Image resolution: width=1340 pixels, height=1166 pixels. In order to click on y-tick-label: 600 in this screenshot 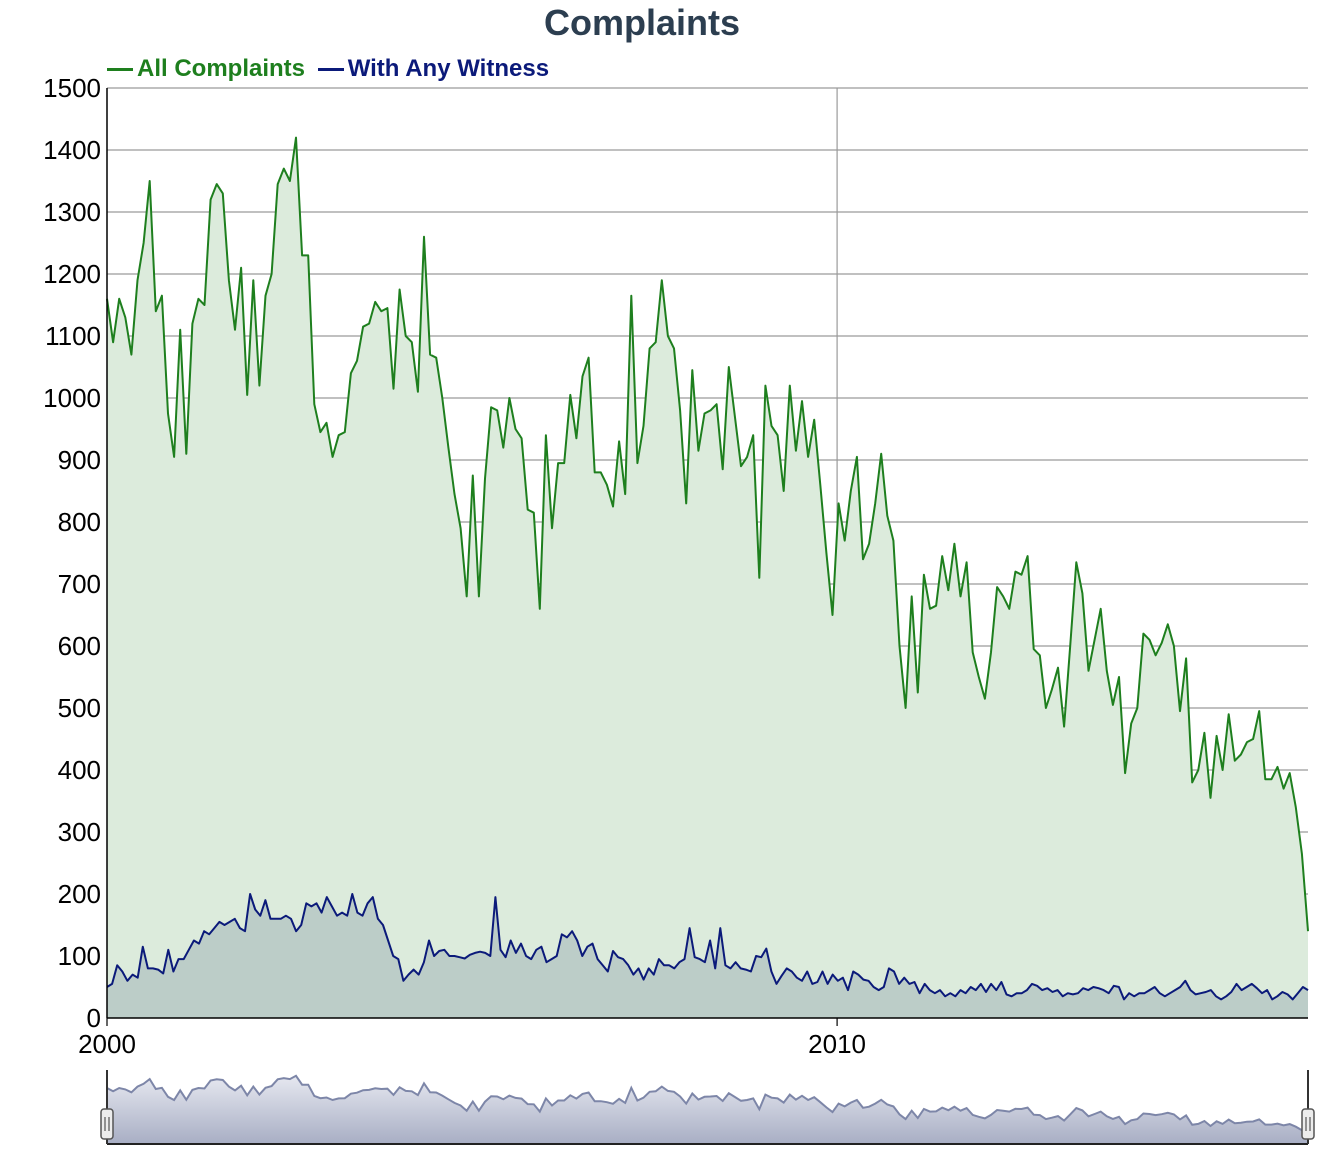, I will do `click(79, 646)`.